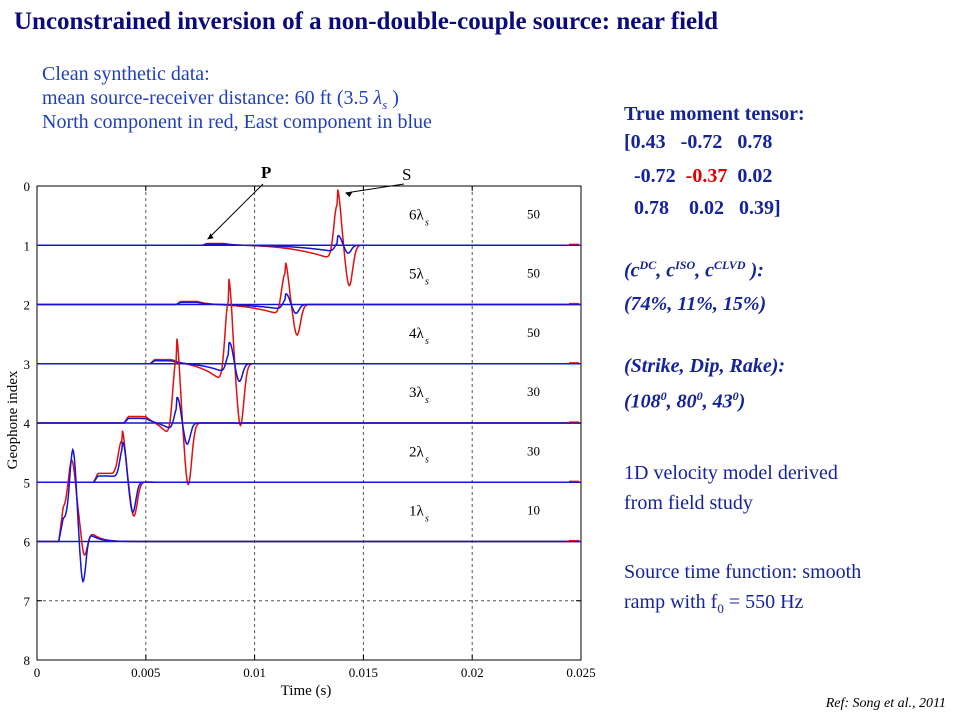 This screenshot has width=960, height=720. I want to click on ratio-label: (cDC, cISO, cCLVD ):, so click(694, 270).